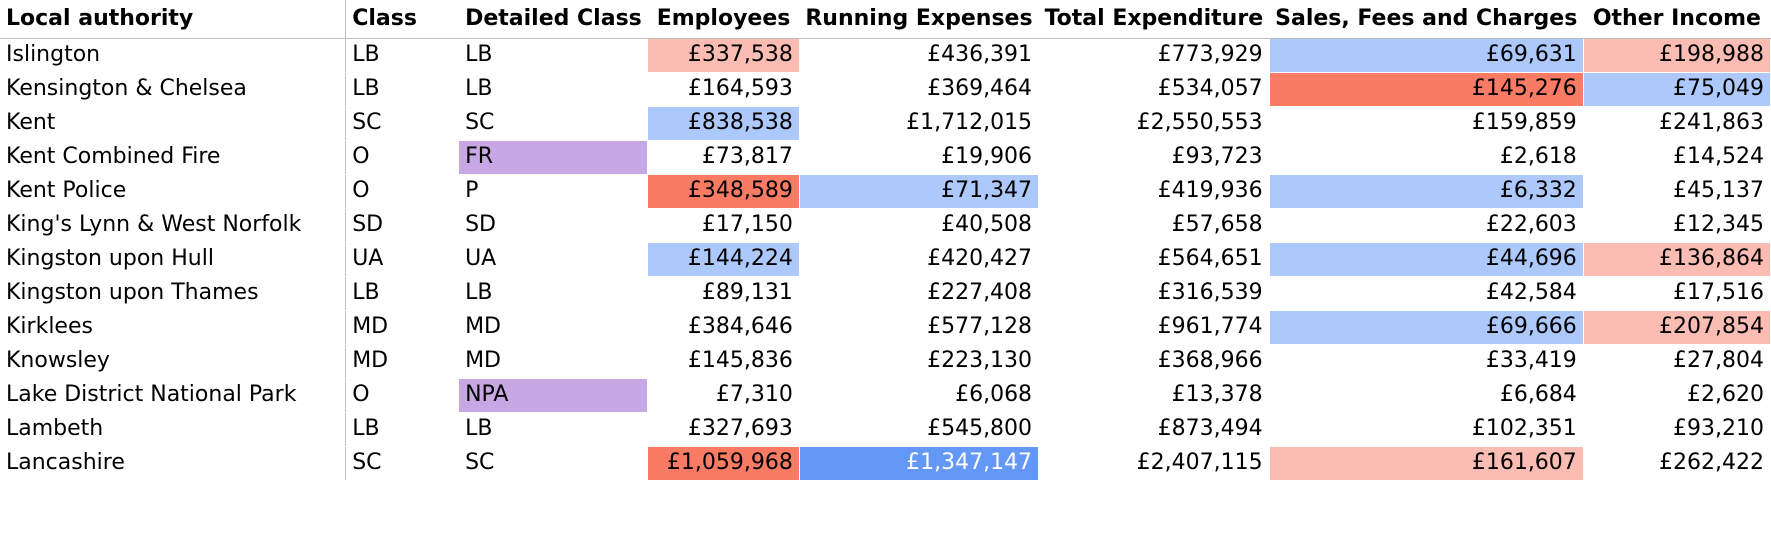 The width and height of the screenshot is (1771, 544). Describe the element at coordinates (723, 157) in the screenshot. I see `cell-employees: £73,817` at that location.